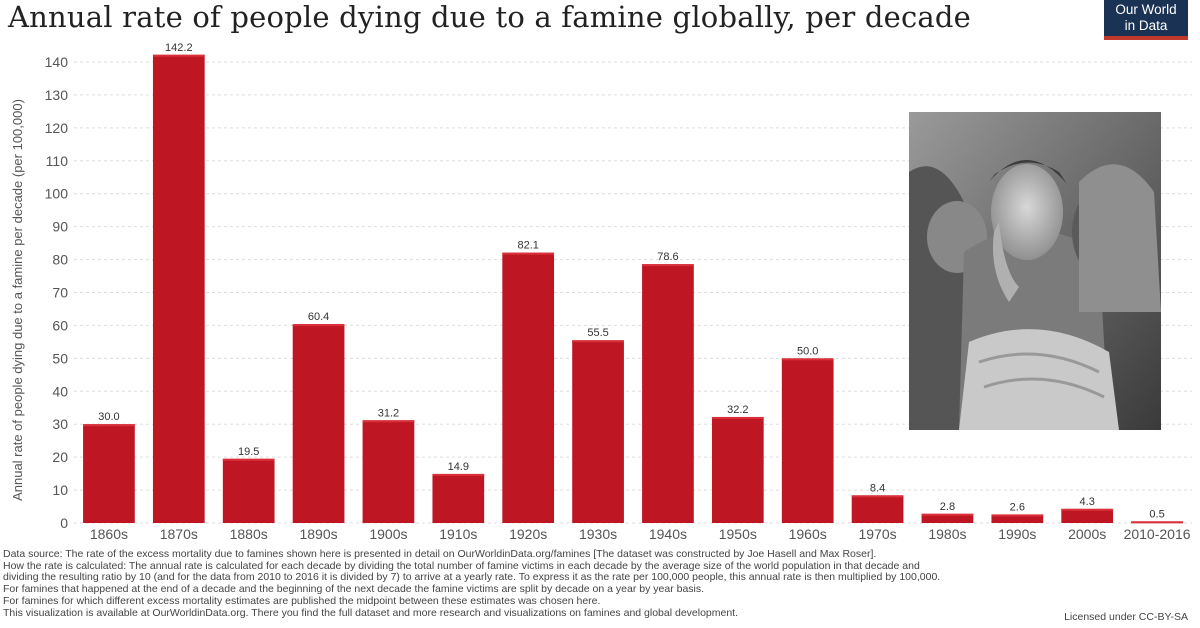 This screenshot has width=1200, height=628. Describe the element at coordinates (1035, 271) in the screenshot. I see `famine-photograph` at that location.